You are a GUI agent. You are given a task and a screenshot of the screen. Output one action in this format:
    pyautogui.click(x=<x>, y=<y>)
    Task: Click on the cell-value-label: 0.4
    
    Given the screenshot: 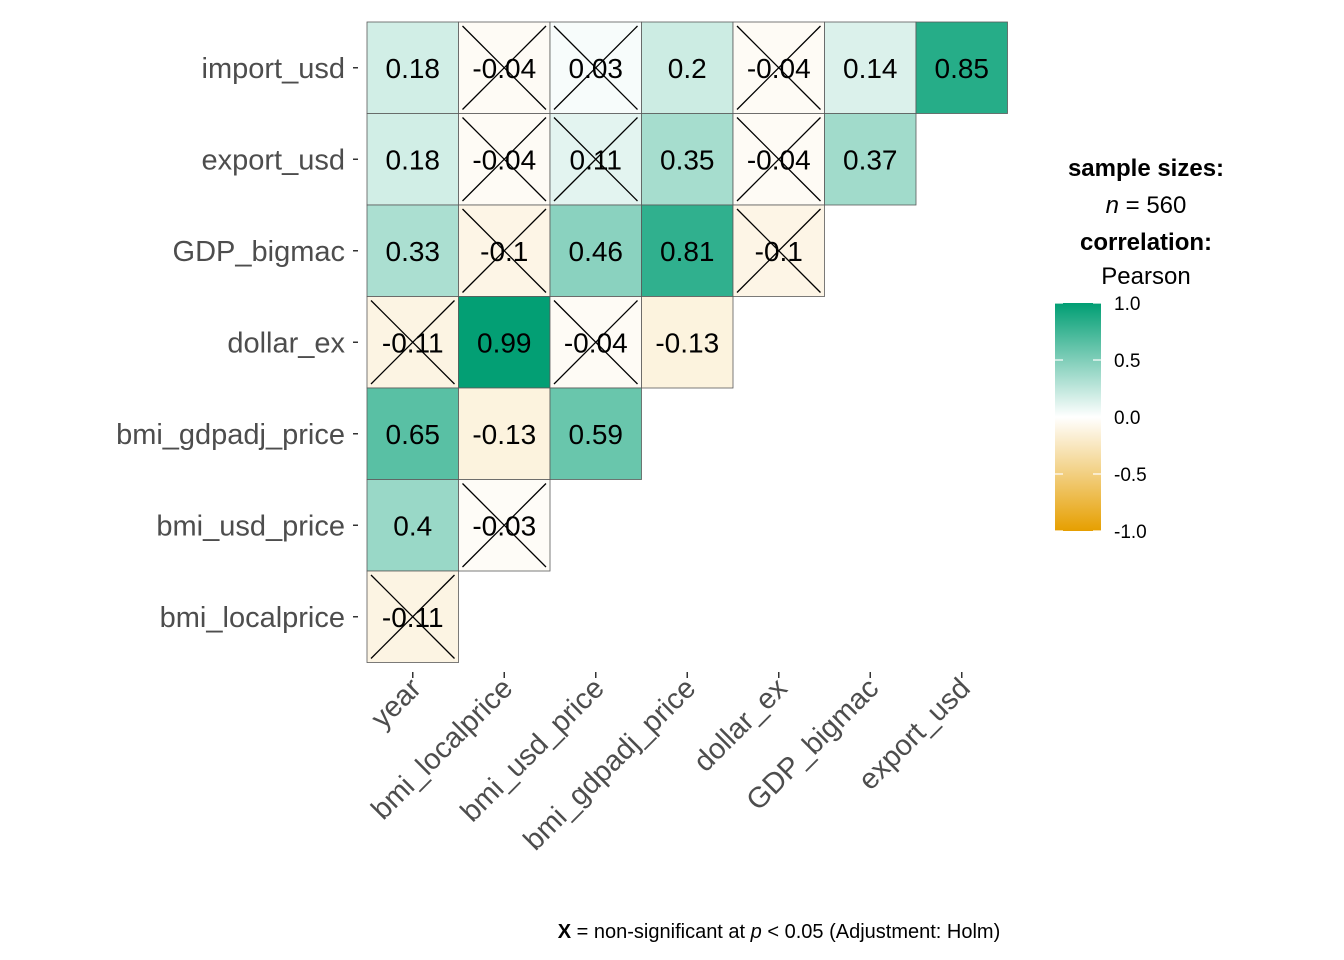 What is the action you would take?
    pyautogui.click(x=412, y=525)
    